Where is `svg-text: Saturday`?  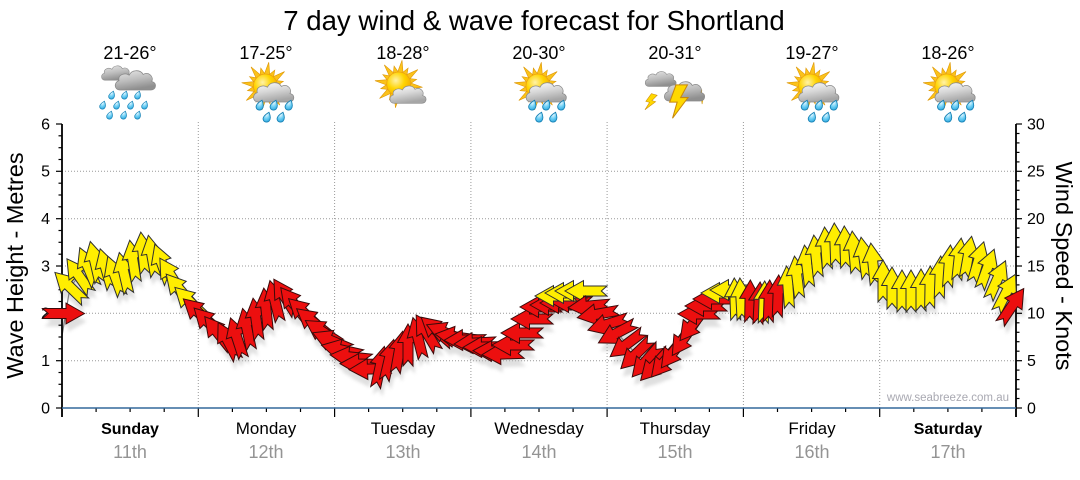
svg-text: Saturday is located at coordinates (948, 429).